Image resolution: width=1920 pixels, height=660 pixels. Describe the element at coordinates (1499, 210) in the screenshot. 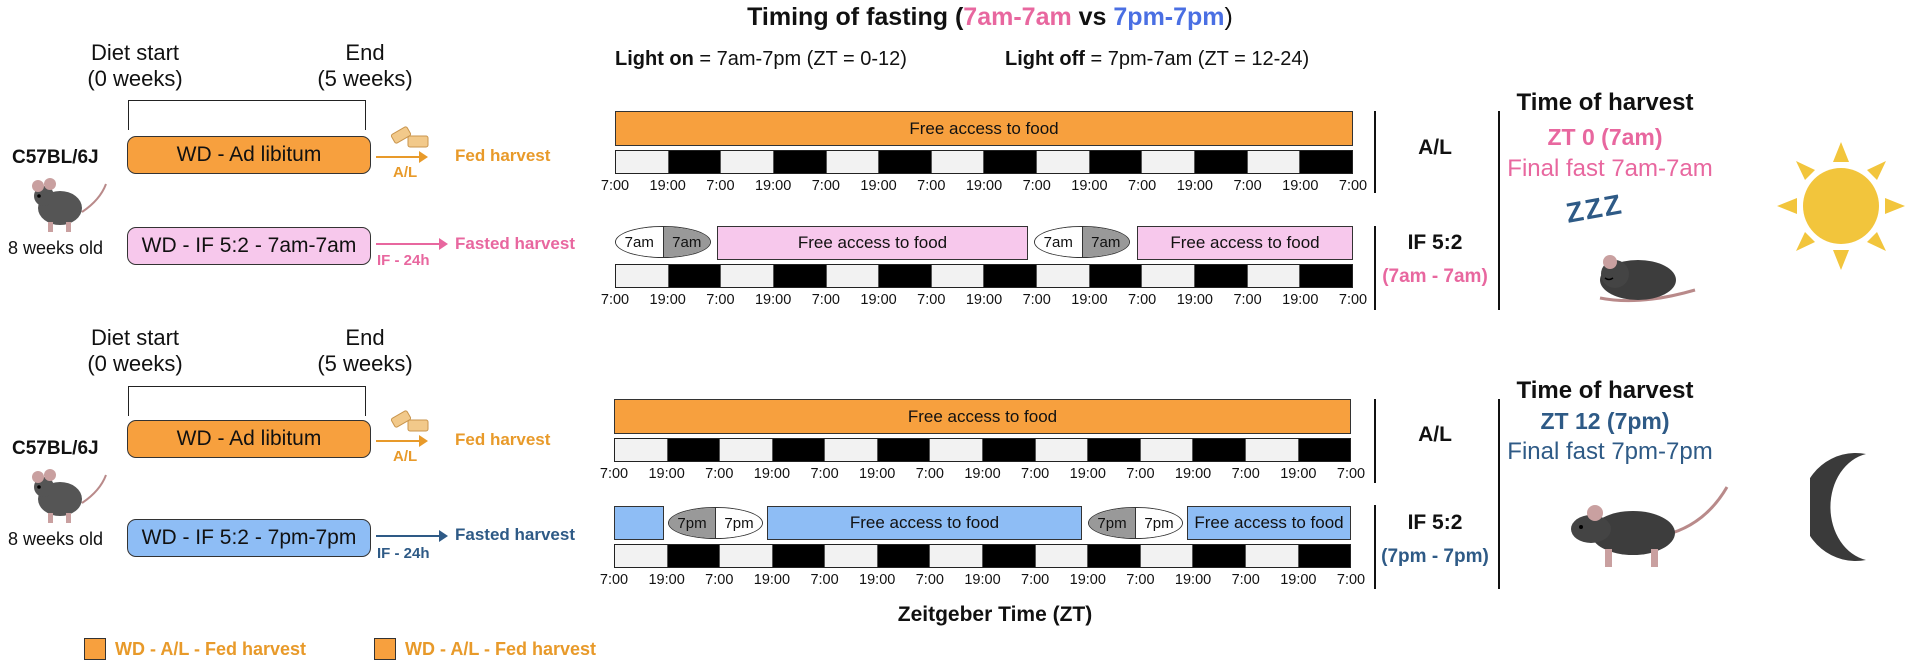

I see `harvest-divider` at that location.